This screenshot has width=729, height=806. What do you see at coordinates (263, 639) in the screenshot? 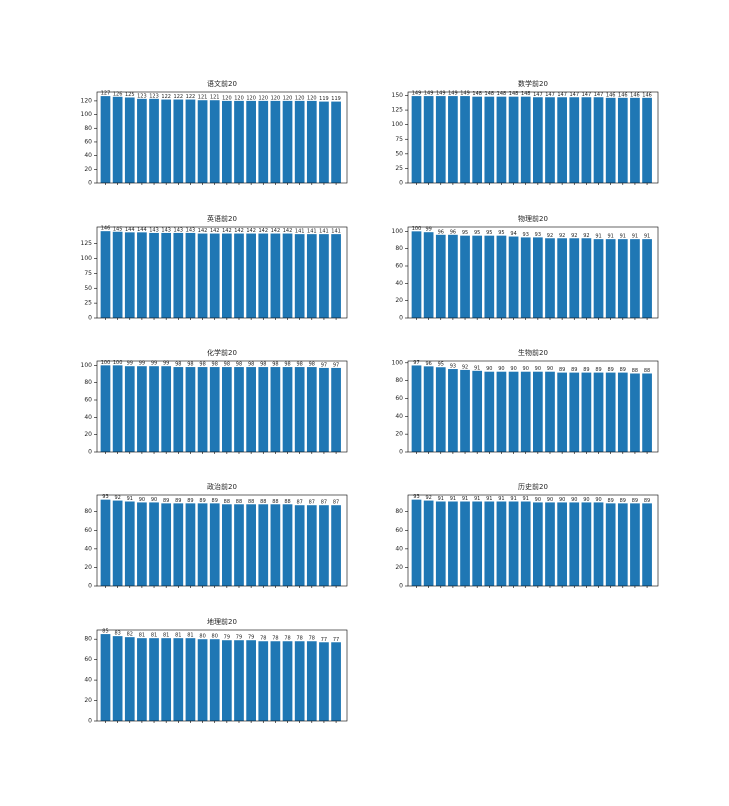
I see `data-label: 78` at bounding box center [263, 639].